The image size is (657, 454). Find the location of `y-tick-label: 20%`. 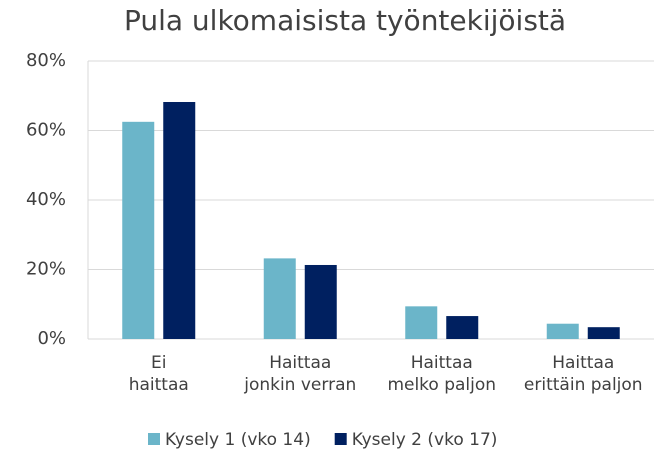

y-tick-label: 20% is located at coordinates (46, 269).